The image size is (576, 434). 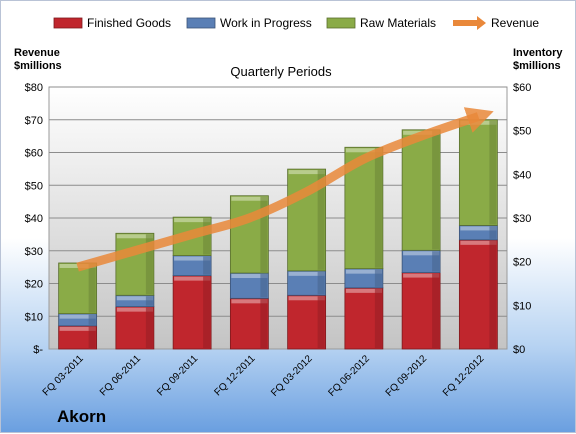 What do you see at coordinates (120, 375) in the screenshot?
I see `category-label: FQ 06-2011` at bounding box center [120, 375].